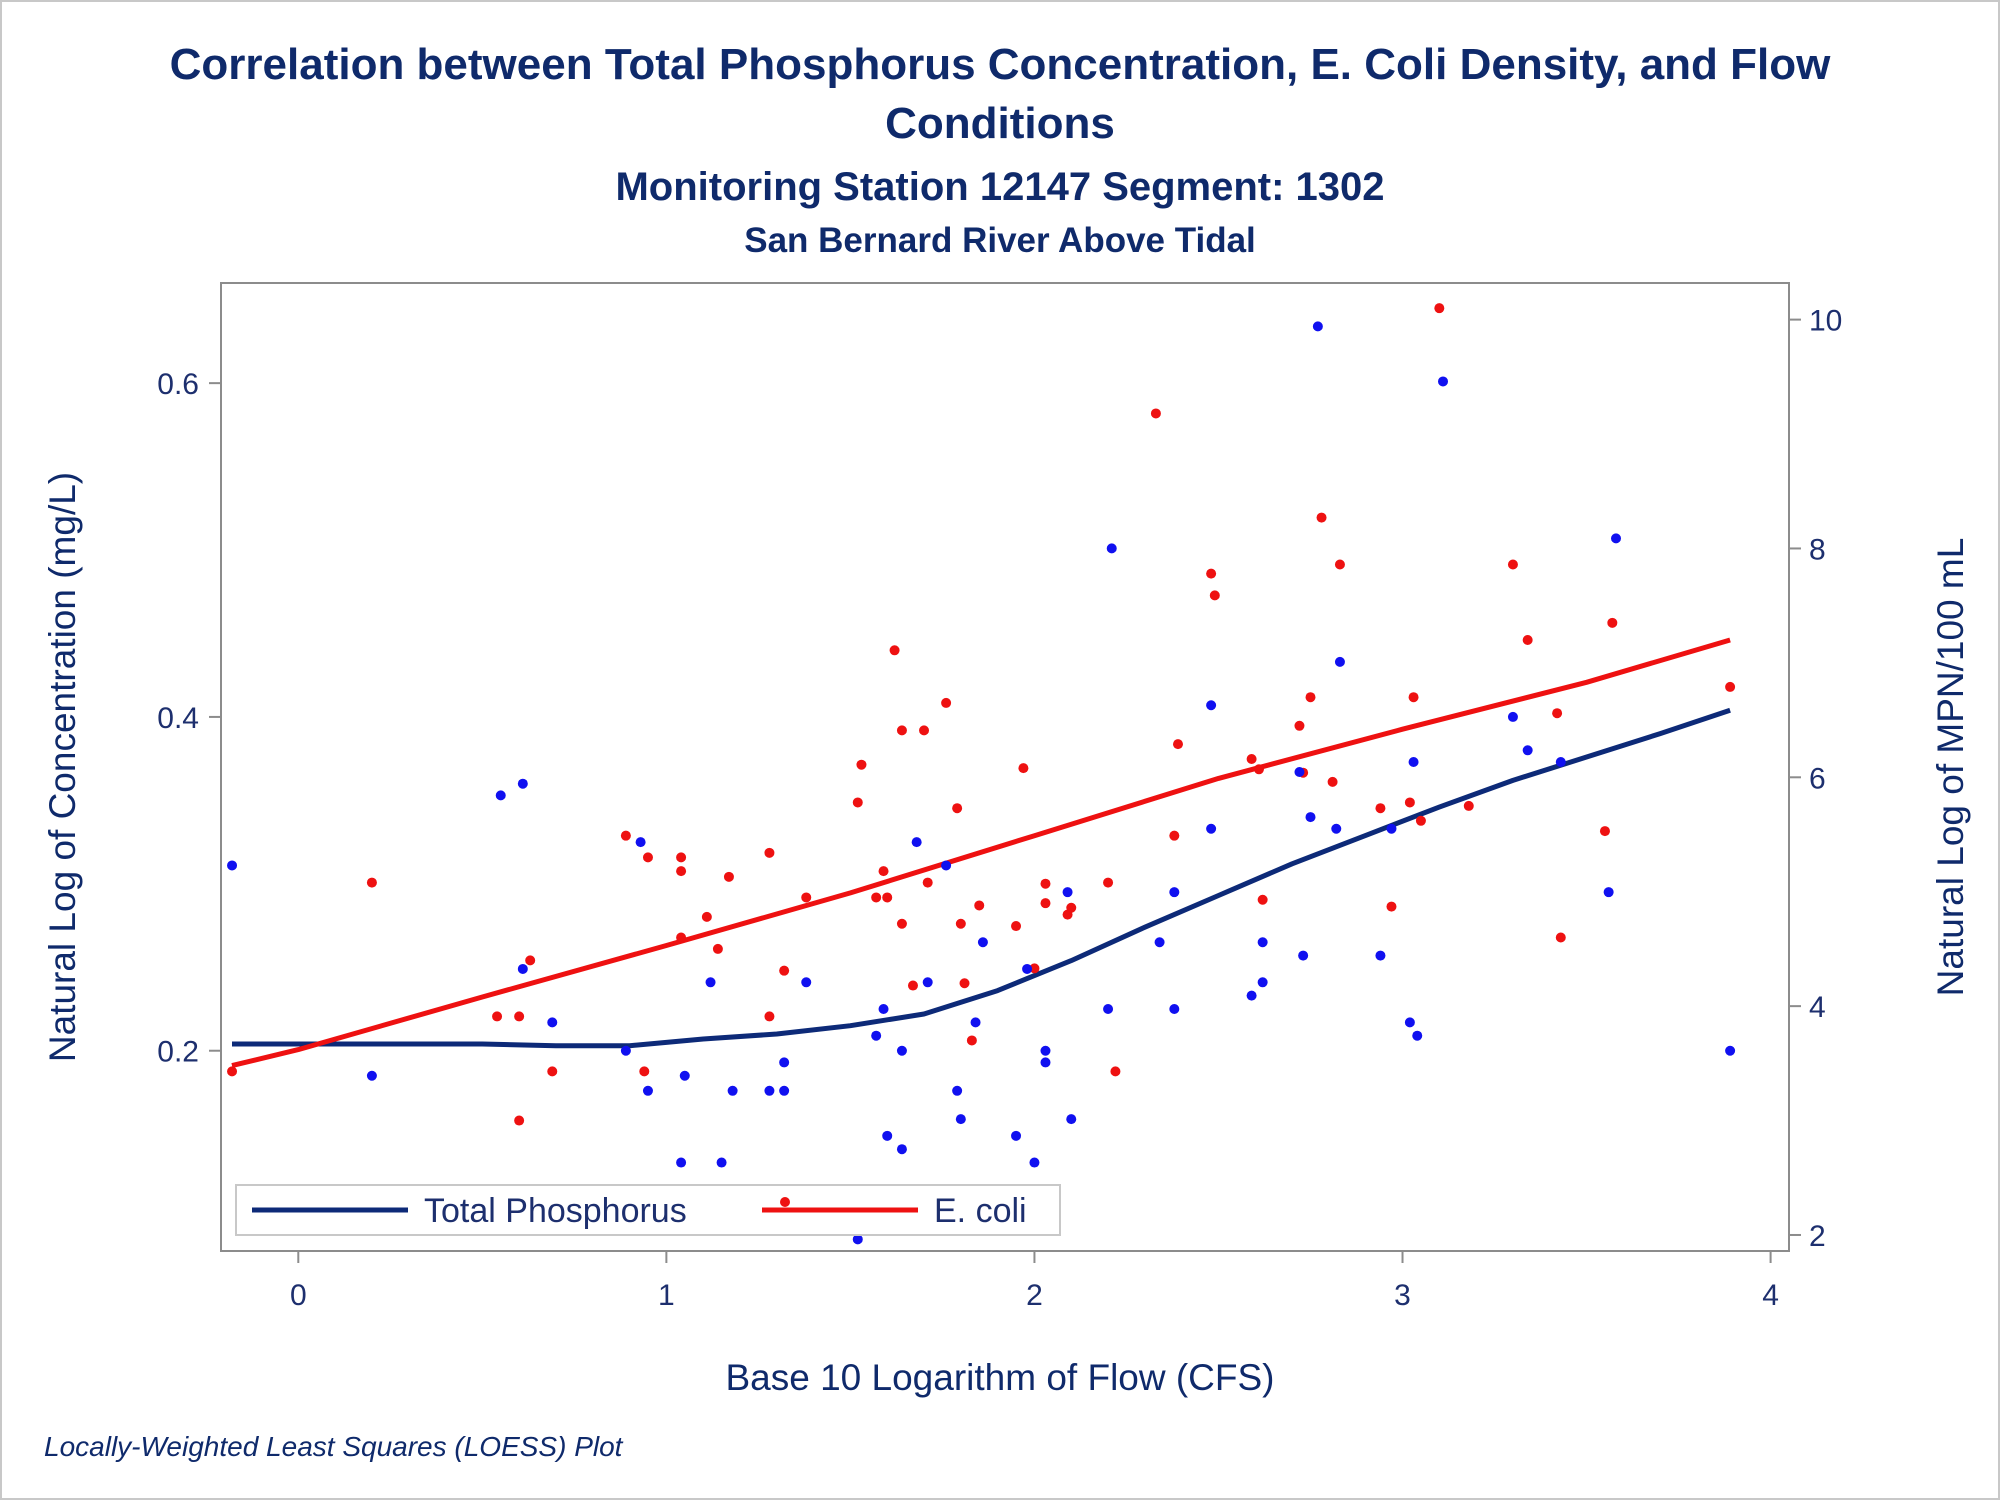 This screenshot has height=1500, width=2000. What do you see at coordinates (980, 1211) in the screenshot?
I see `legend-ecoli-label: E. coli` at bounding box center [980, 1211].